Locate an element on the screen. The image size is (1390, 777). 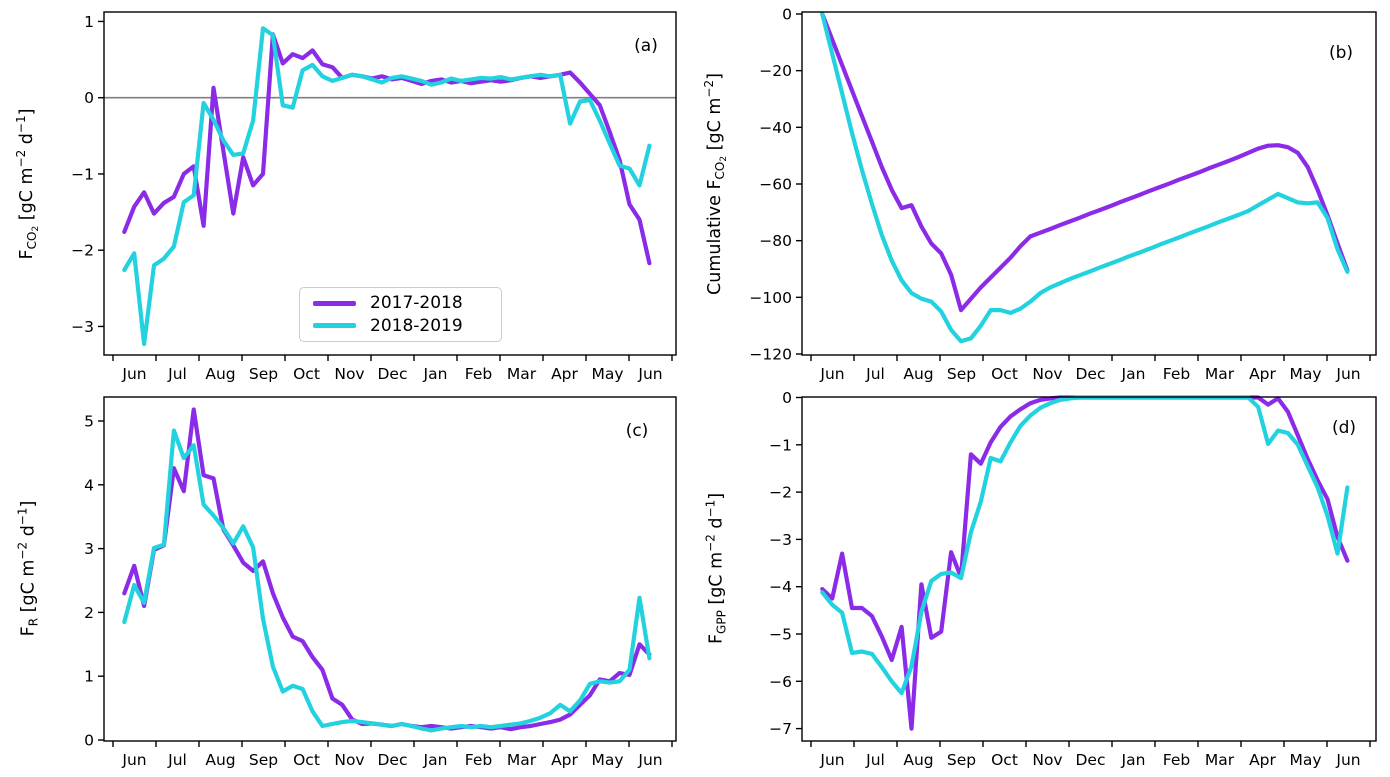
legend-label: 2018-2019 is located at coordinates (416, 325).